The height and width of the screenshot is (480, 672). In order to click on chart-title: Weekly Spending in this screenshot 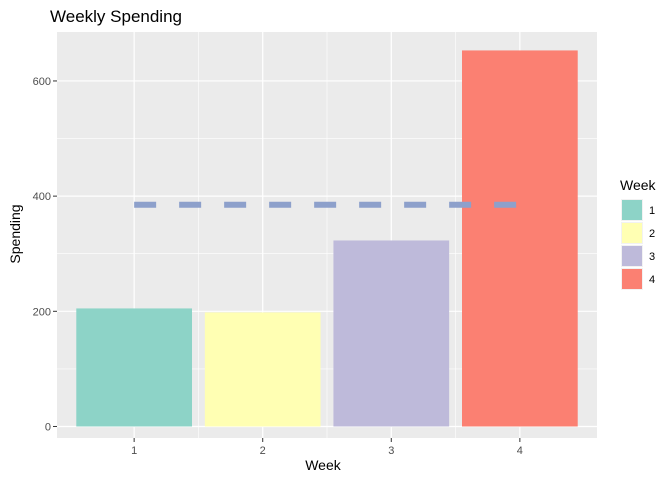, I will do `click(116, 16)`.